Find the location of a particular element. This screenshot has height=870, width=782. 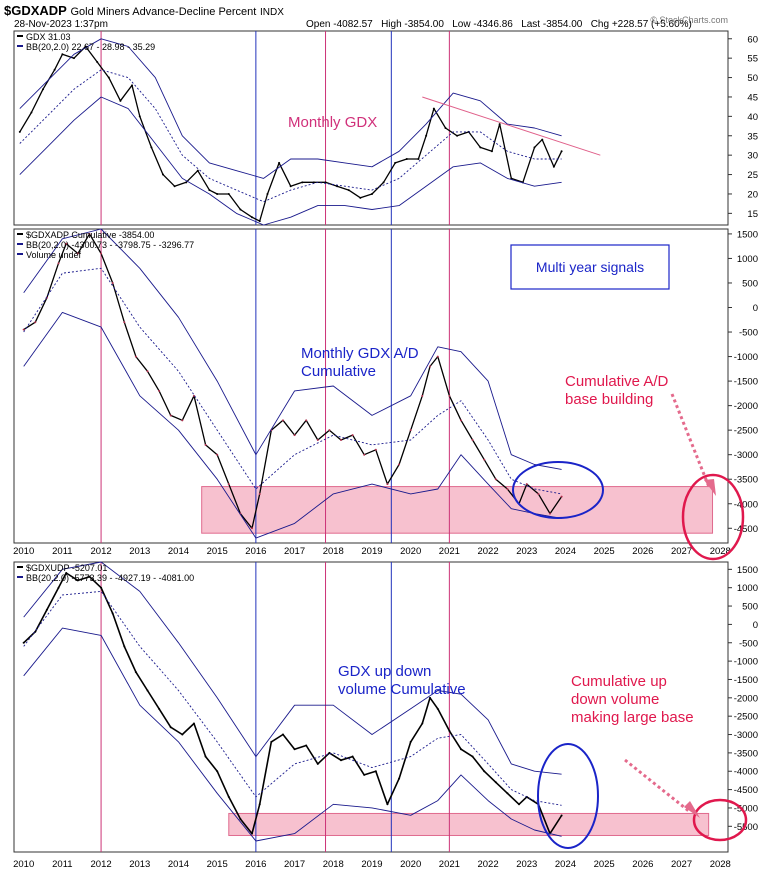

x-tick-label: 2022 is located at coordinates (487, 551).